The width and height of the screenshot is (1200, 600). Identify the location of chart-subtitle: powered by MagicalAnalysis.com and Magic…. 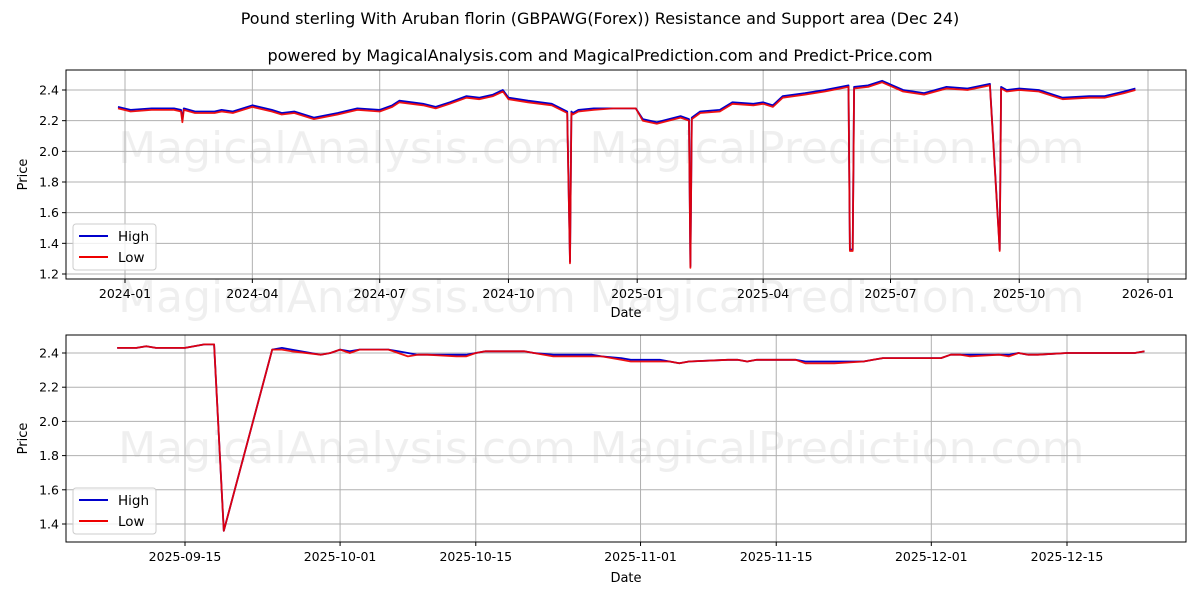
(600, 55).